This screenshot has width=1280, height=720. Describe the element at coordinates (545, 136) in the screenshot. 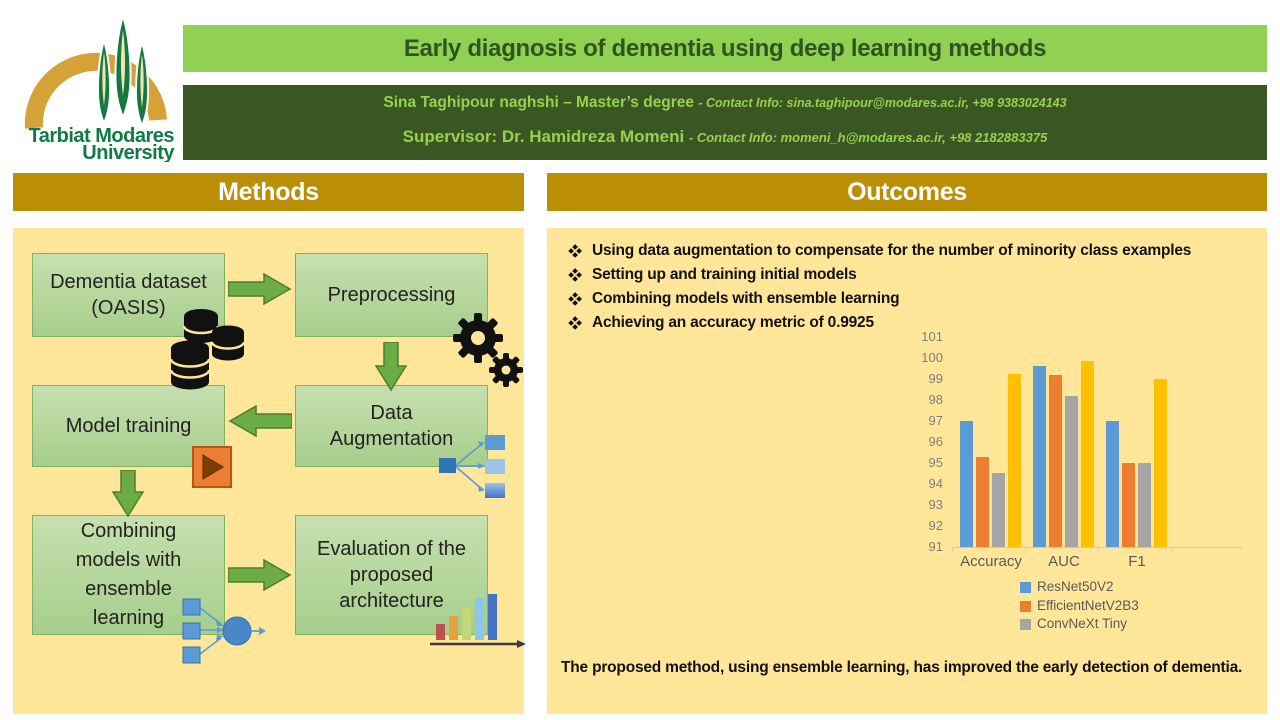

I see `supervisor-name: Supervisor: Dr. Hamidreza Momeni` at that location.